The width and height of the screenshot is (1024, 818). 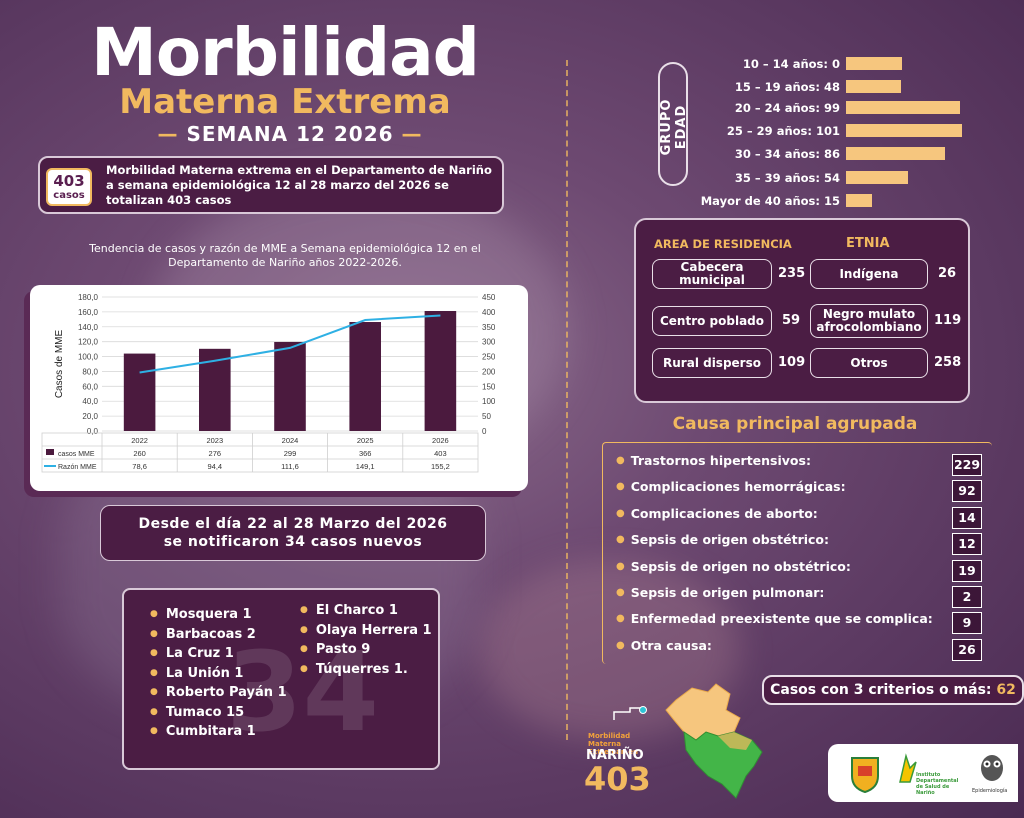 I want to click on map-region-name: NARIÑO, so click(x=615, y=755).